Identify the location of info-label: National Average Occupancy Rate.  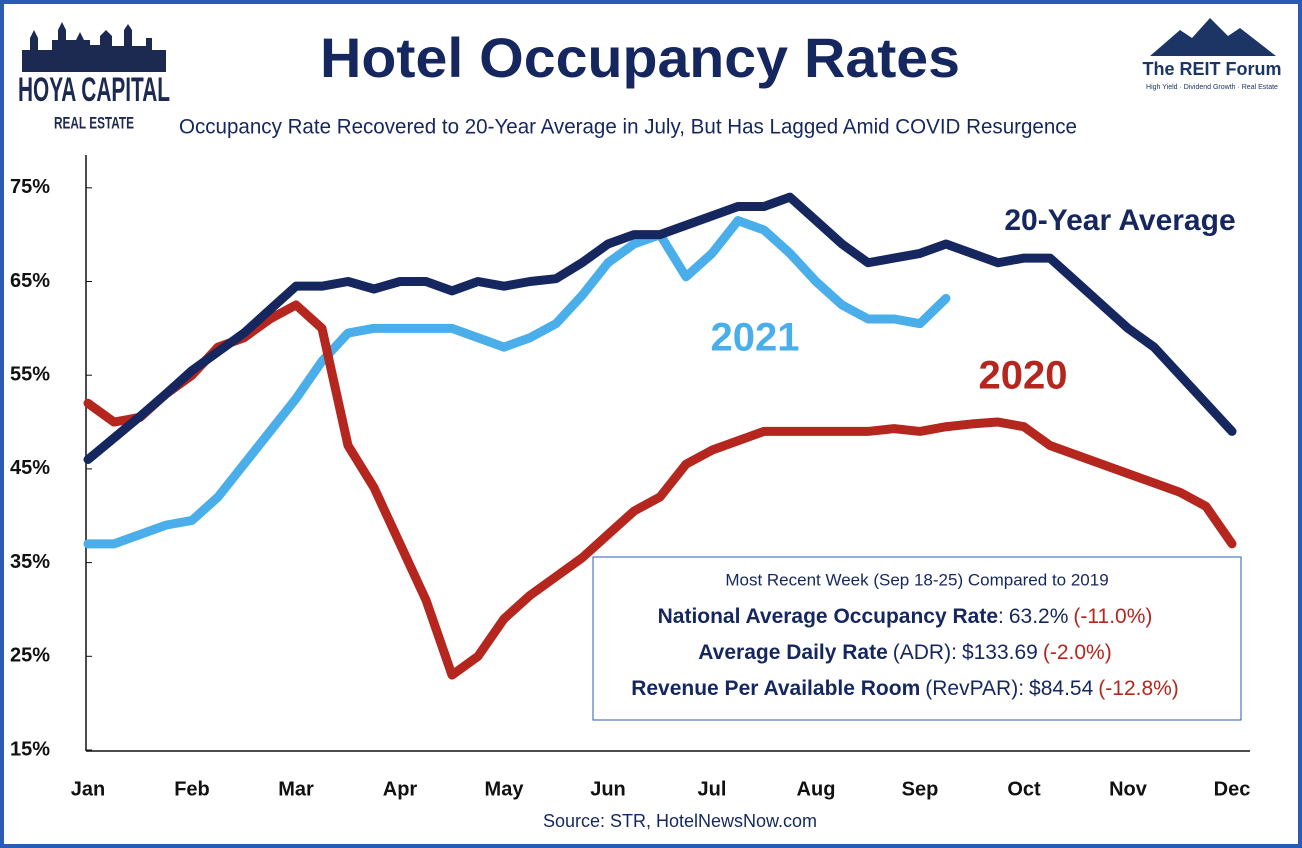
(828, 616).